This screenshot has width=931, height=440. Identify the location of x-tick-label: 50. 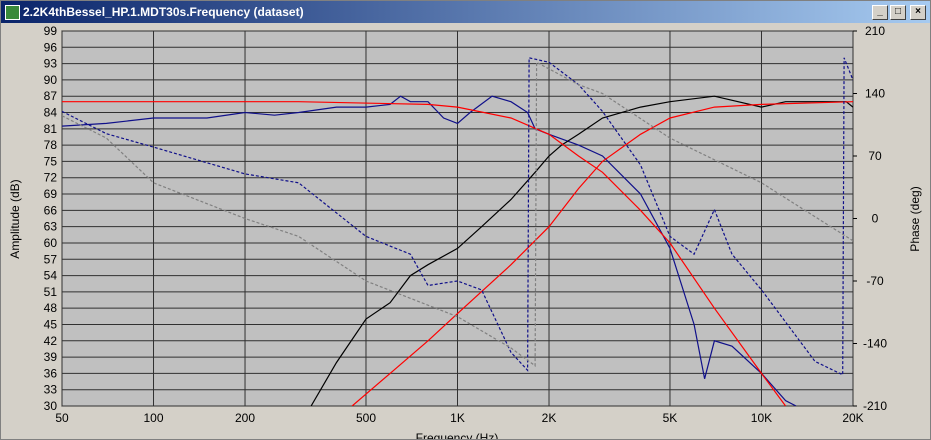
(62, 418).